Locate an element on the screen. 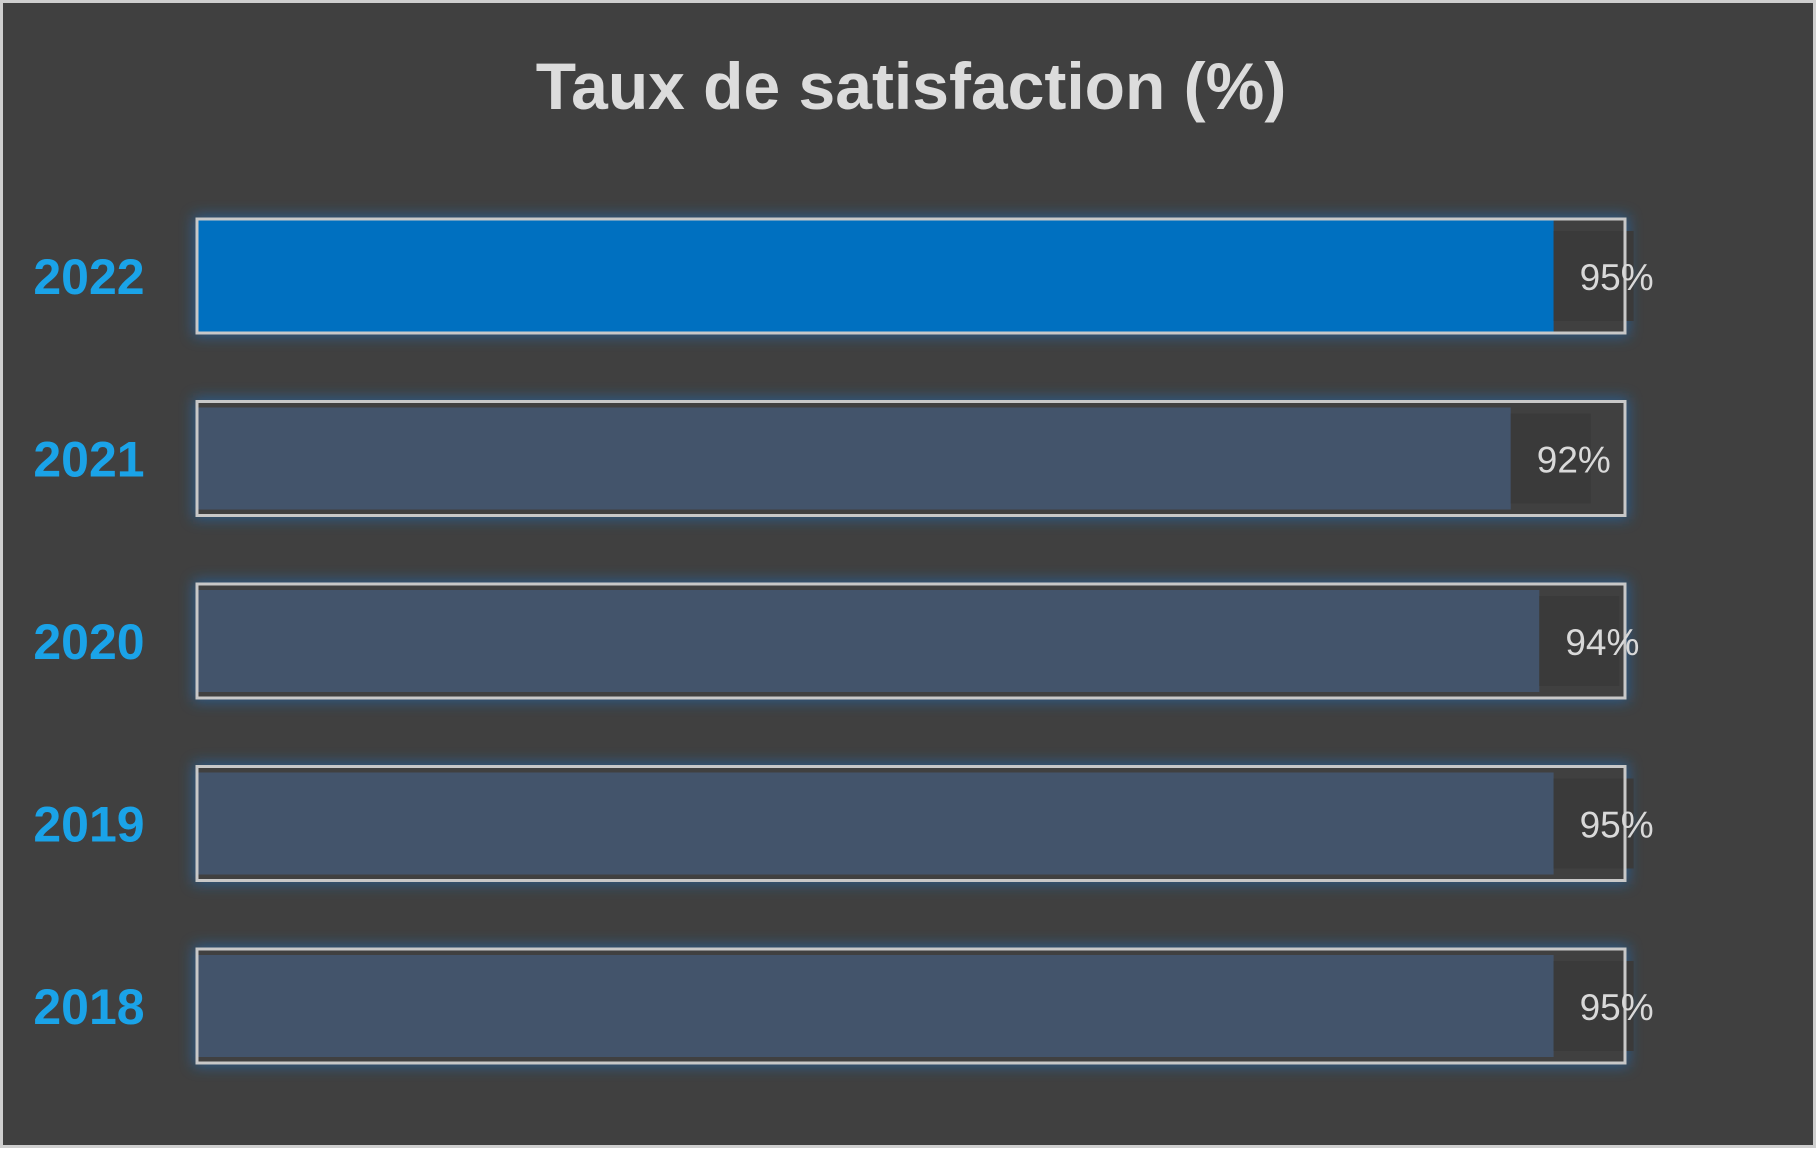 The width and height of the screenshot is (1816, 1151). value-label-2018: 95% is located at coordinates (1617, 1007).